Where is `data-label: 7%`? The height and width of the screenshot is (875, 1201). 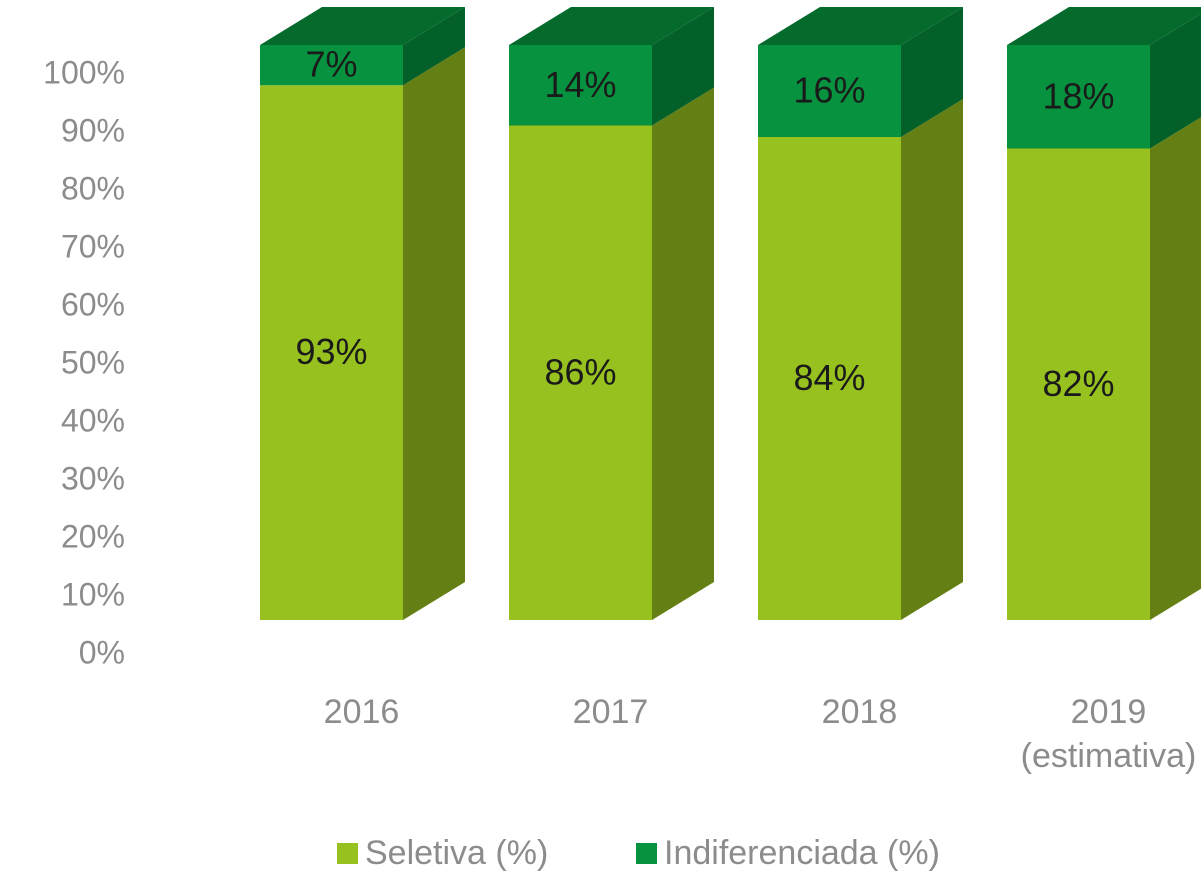
data-label: 7% is located at coordinates (331, 64).